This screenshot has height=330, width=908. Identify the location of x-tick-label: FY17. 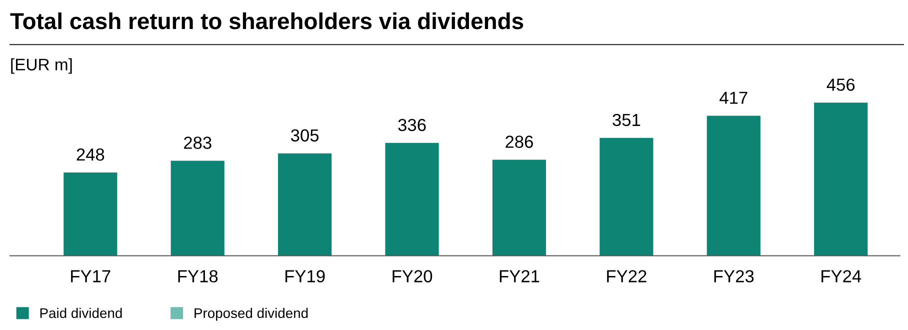
(90, 276).